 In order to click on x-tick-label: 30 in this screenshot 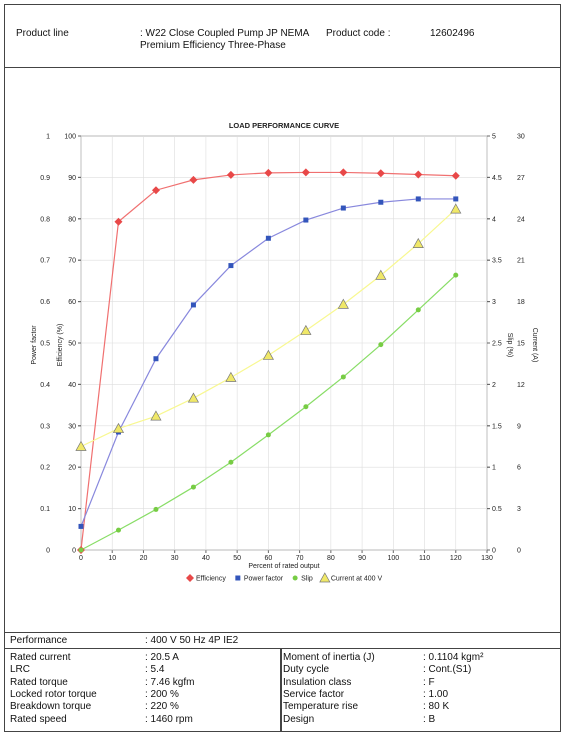, I will do `click(175, 558)`.